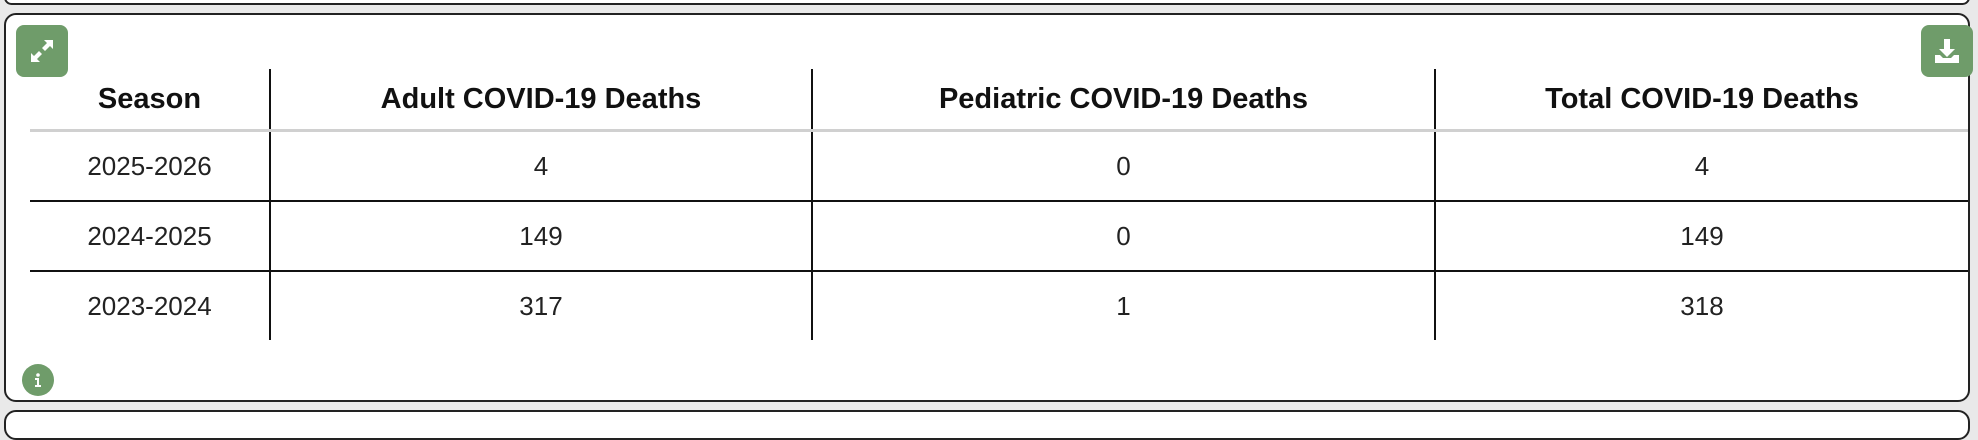 This screenshot has height=440, width=1978. What do you see at coordinates (150, 100) in the screenshot?
I see `column-header: Season` at bounding box center [150, 100].